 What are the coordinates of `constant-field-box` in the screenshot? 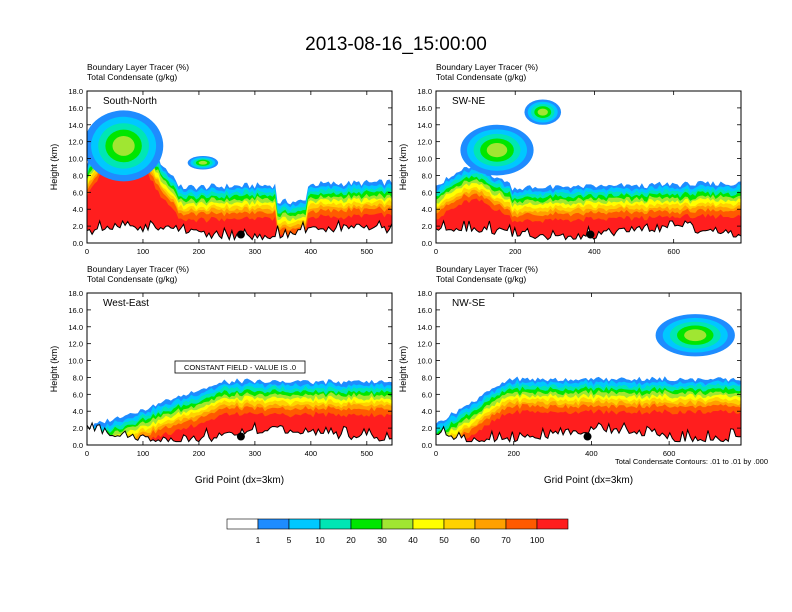 It's located at (240, 367).